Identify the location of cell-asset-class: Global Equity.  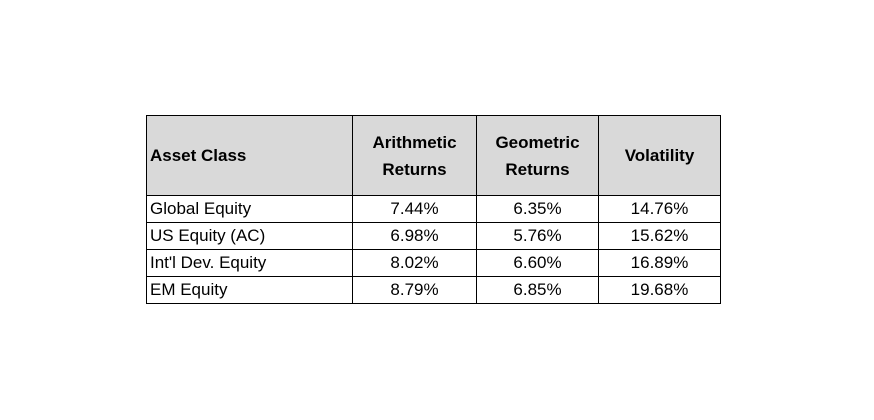
(249, 209).